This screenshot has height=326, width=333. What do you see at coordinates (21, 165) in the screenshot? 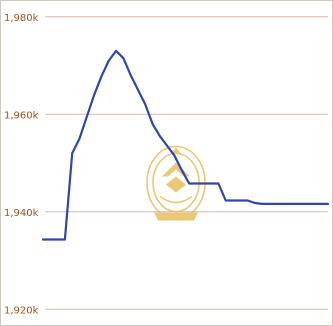
I see `y-axis-ticks: 1,980k 1,960k 1,940k 1,920k` at bounding box center [21, 165].